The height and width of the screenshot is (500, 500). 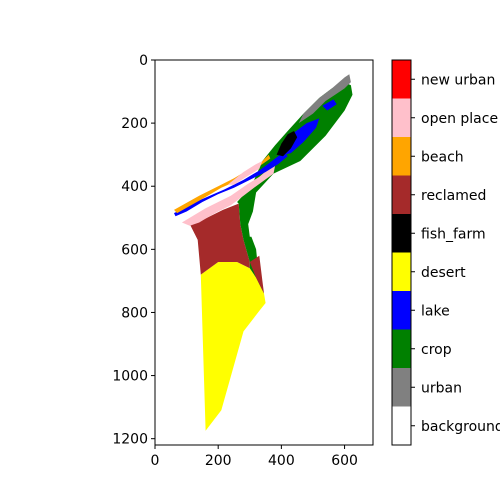 What do you see at coordinates (130, 377) in the screenshot?
I see `y-tick-label: 1000` at bounding box center [130, 377].